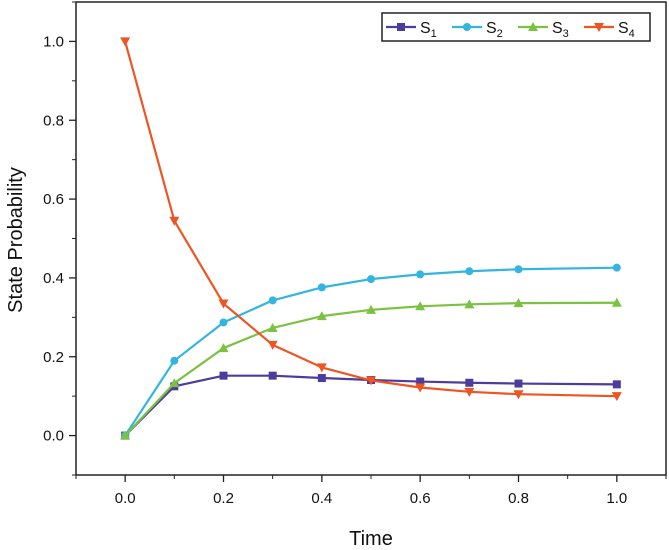 This screenshot has height=550, width=669. Describe the element at coordinates (53, 41) in the screenshot. I see `y-tick-label: 1.0` at that location.